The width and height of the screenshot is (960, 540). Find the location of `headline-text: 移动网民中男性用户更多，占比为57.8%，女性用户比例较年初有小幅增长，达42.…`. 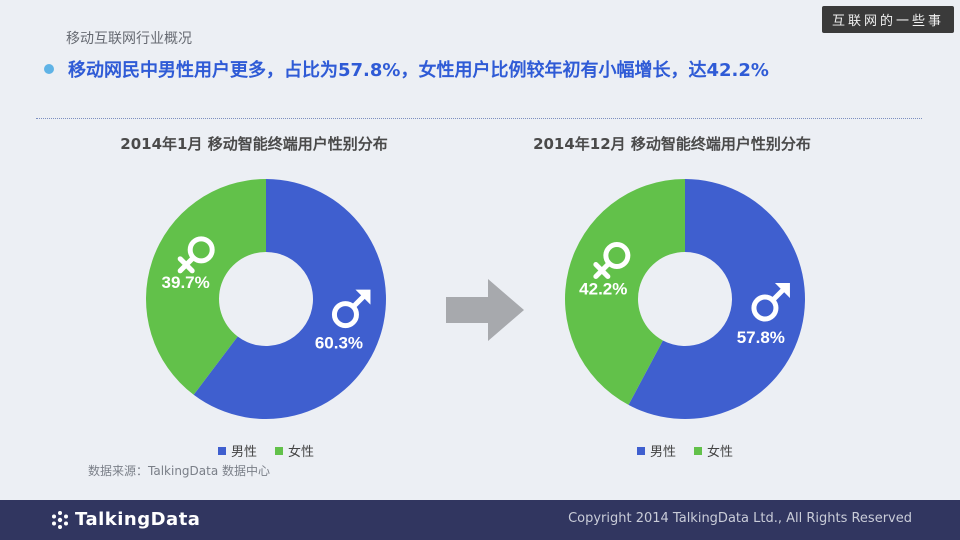

headline-text: 移动网民中男性用户更多，占比为57.8%，女性用户比例较年初有小幅增长，达42.… is located at coordinates (418, 70).